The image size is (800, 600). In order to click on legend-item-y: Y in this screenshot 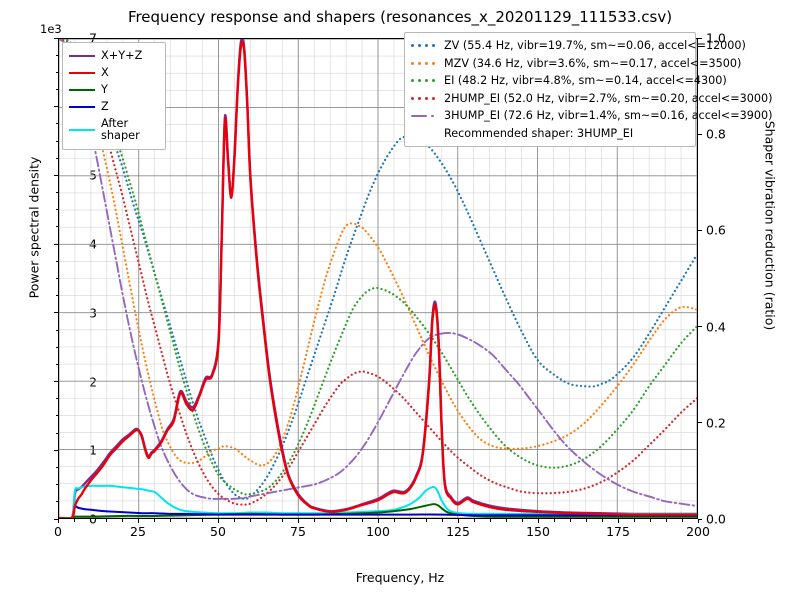, I will do `click(114, 89)`.